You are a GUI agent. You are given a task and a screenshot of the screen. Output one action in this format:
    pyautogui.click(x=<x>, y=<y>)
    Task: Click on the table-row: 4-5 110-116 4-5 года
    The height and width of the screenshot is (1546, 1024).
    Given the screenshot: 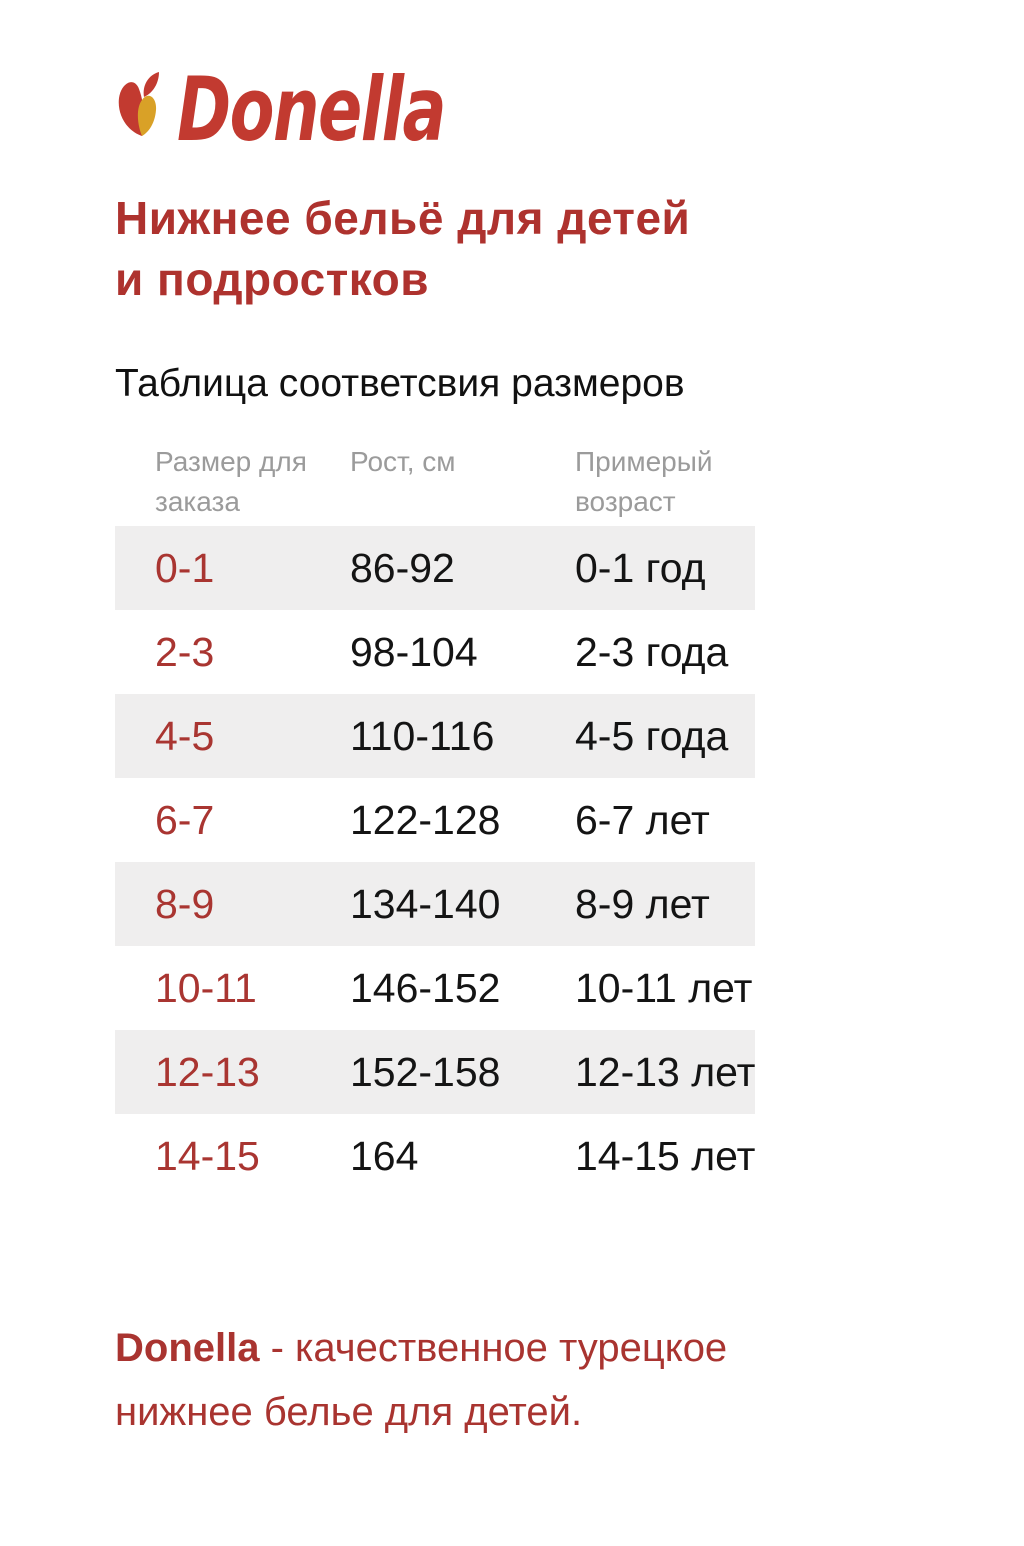 What is the action you would take?
    pyautogui.click(x=435, y=736)
    